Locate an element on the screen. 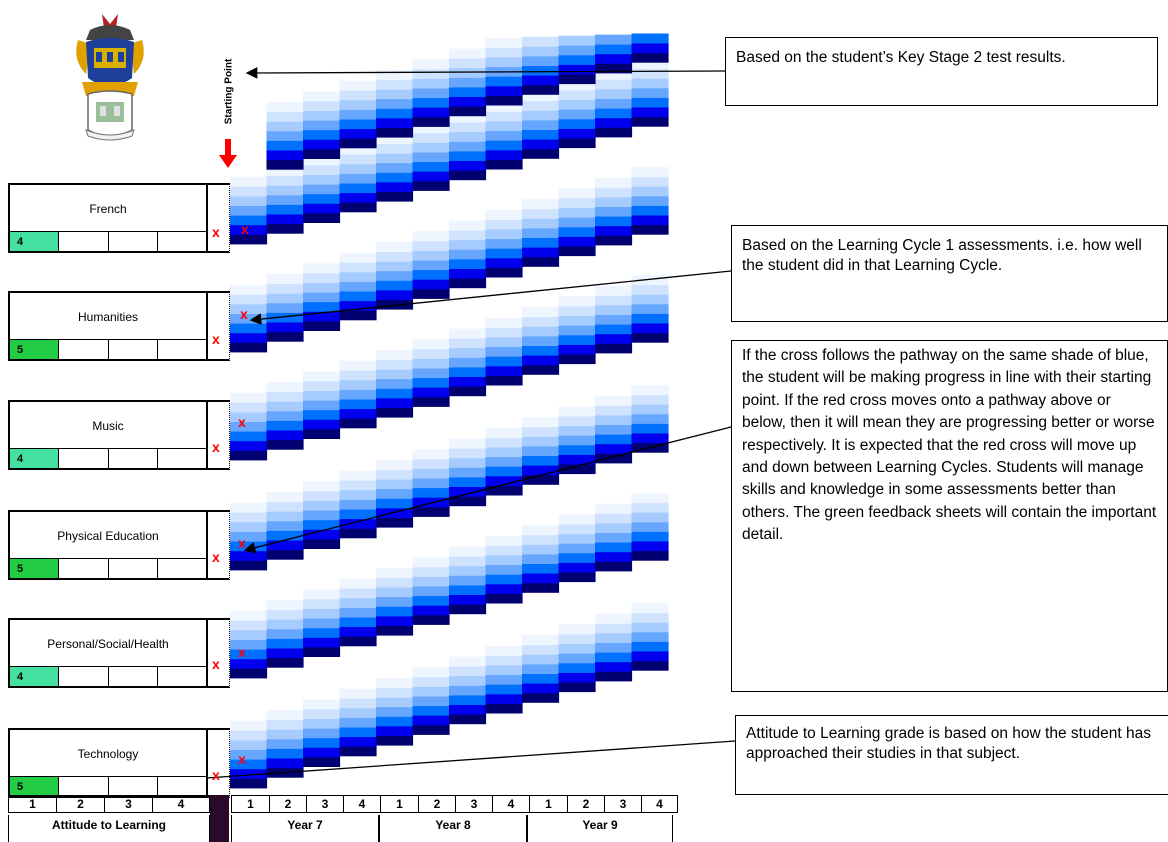 This screenshot has height=842, width=1168. learning-cycle-cross-marker: x is located at coordinates (242, 543).